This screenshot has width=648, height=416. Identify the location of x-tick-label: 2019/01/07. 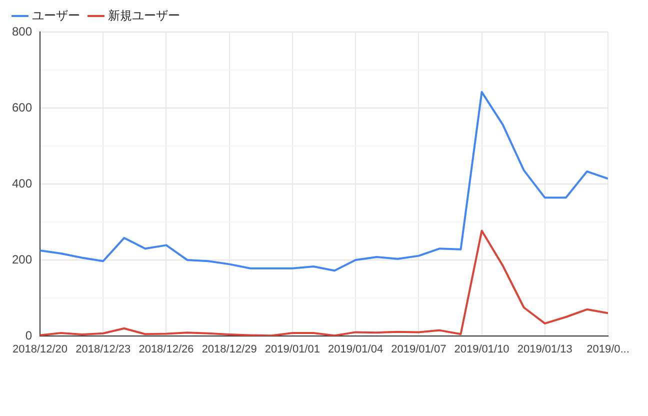
(418, 350).